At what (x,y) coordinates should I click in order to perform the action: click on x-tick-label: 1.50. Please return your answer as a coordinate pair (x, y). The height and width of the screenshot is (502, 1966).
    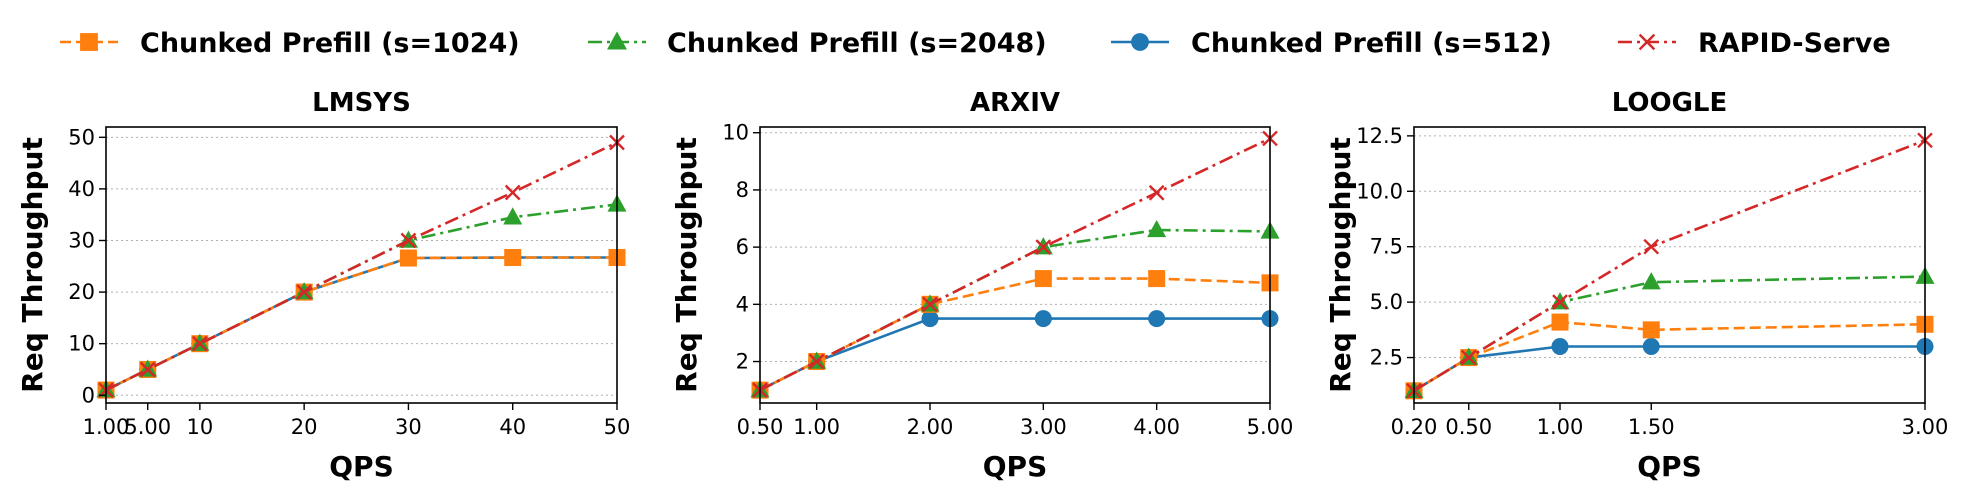
    Looking at the image, I should click on (1651, 427).